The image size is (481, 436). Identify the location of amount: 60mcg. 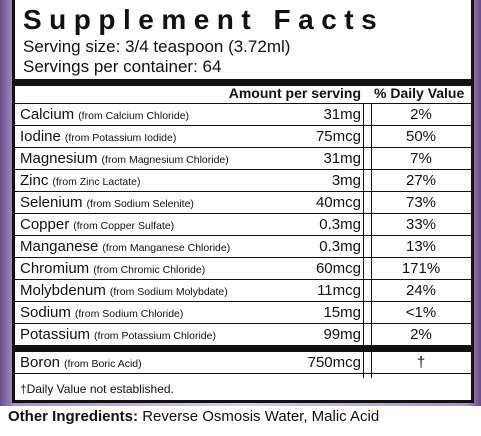
(338, 268).